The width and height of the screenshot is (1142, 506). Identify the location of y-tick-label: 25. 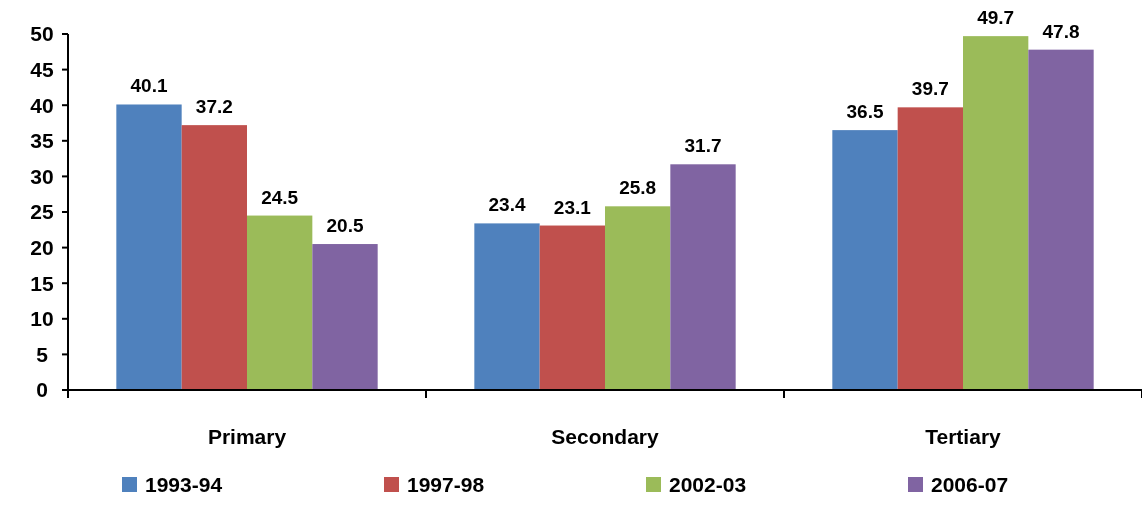
(42, 212).